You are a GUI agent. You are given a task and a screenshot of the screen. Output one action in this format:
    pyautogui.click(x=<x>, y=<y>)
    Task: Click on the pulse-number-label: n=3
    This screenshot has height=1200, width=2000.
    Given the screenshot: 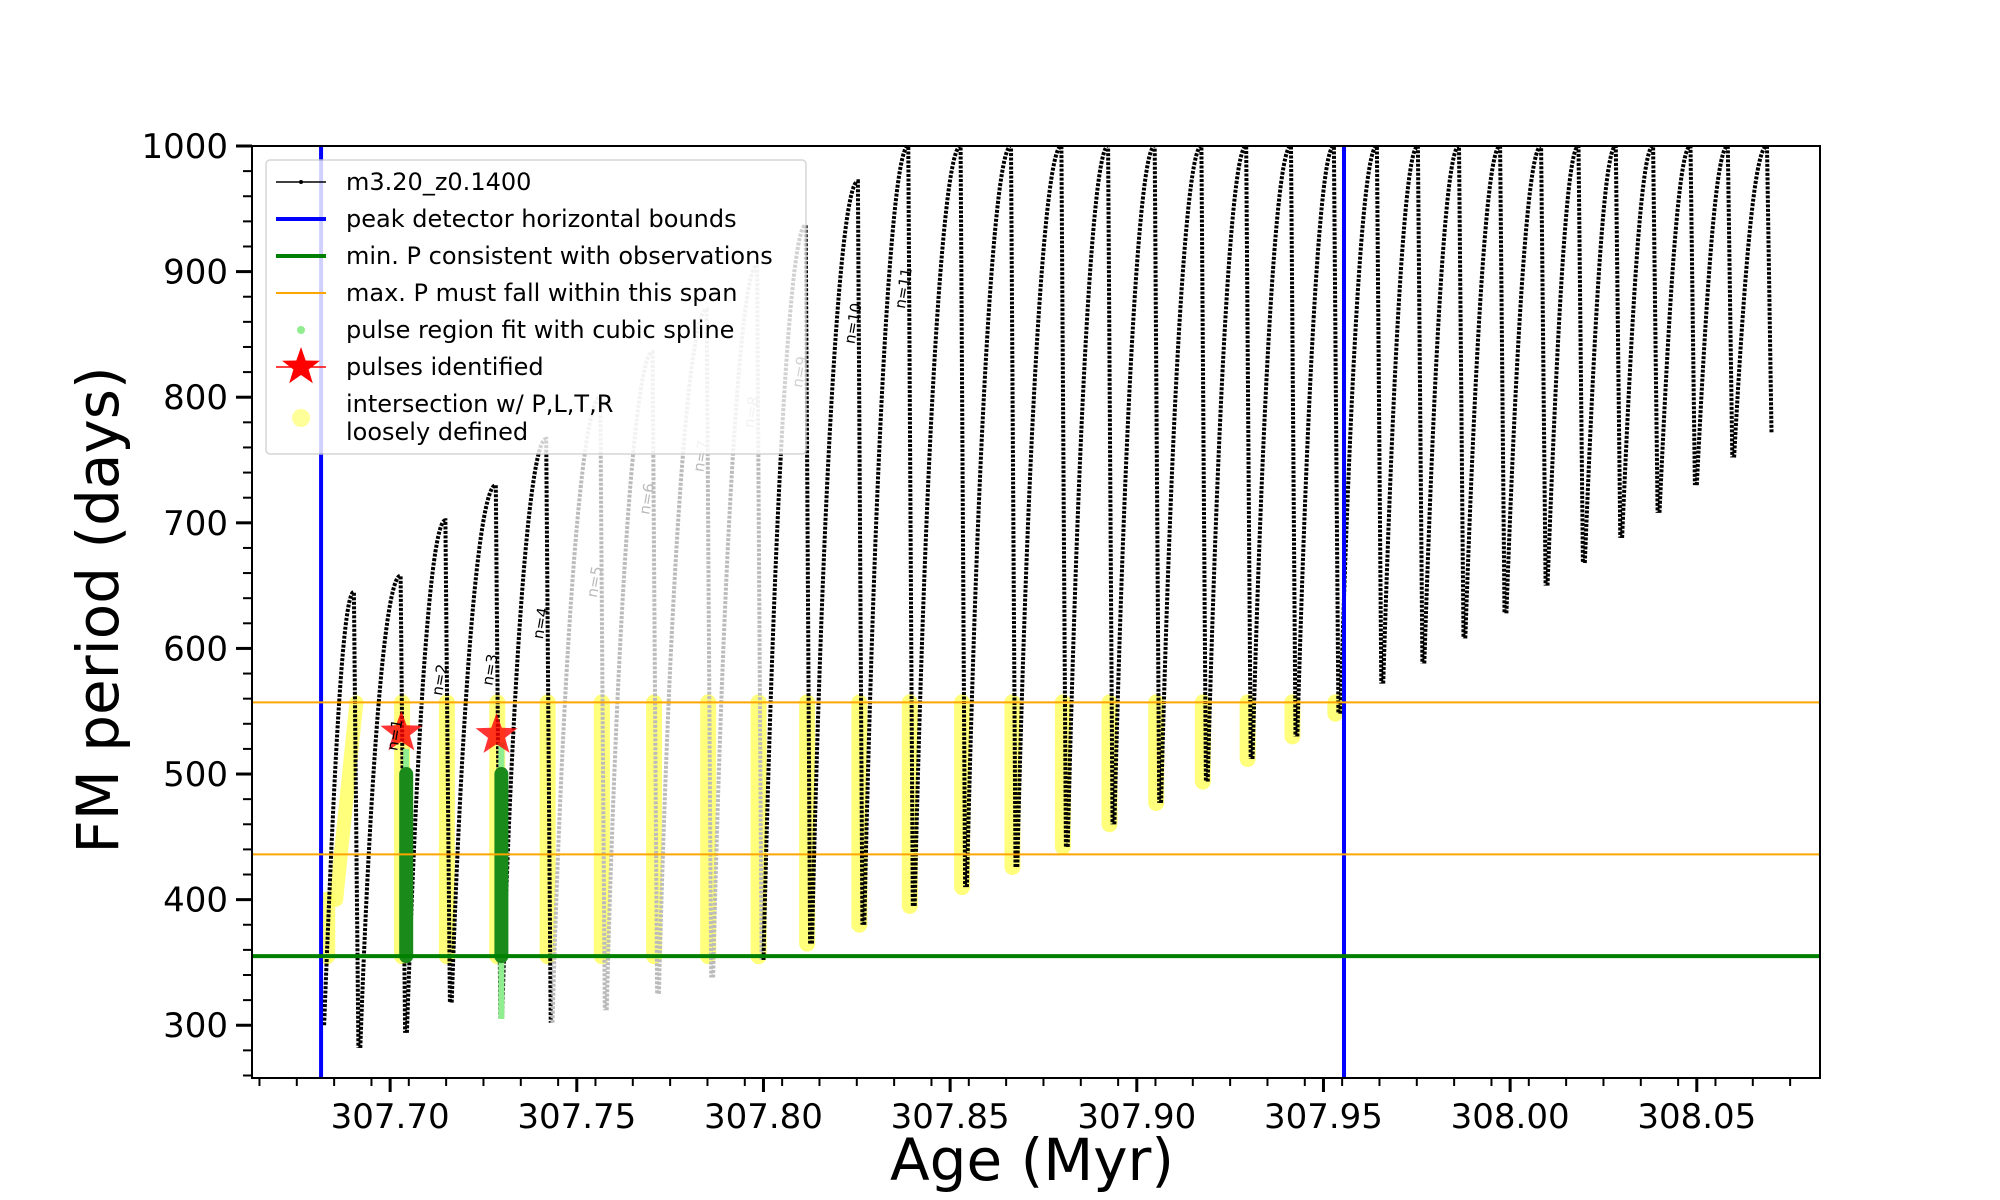 What is the action you would take?
    pyautogui.click(x=490, y=670)
    